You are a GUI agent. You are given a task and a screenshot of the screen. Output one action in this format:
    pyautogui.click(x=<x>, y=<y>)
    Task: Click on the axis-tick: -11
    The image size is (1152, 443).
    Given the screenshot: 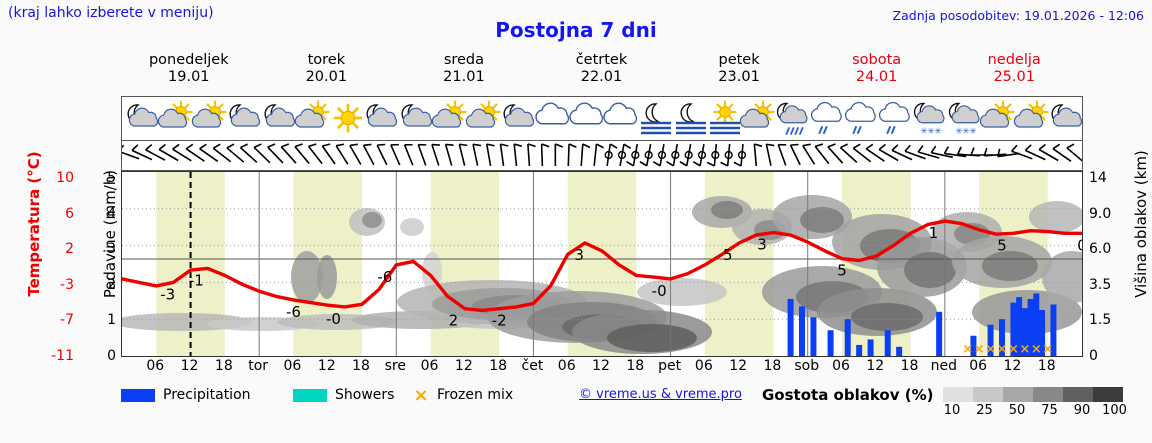 What is the action you would take?
    pyautogui.click(x=62, y=356)
    